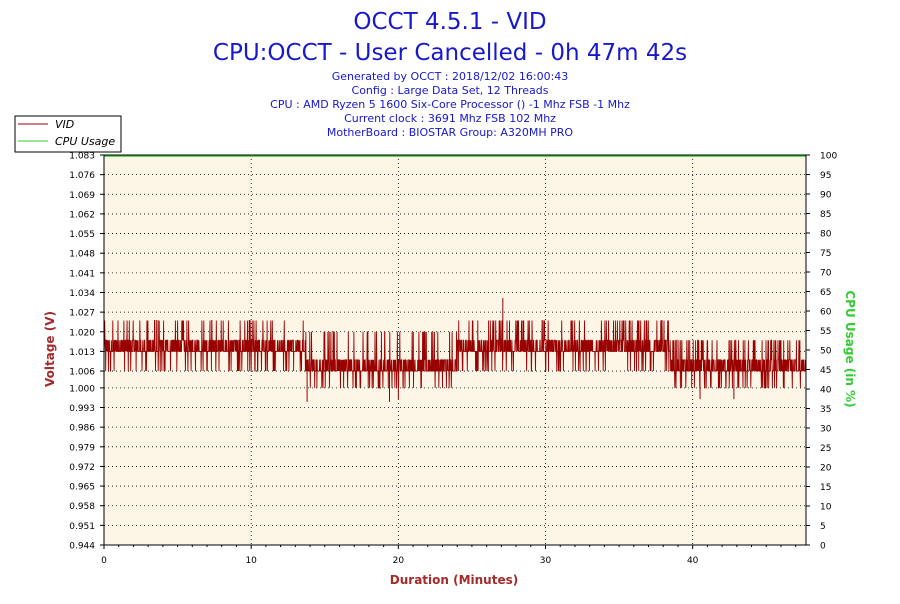 This screenshot has width=900, height=604. I want to click on y2-tick-label: 95, so click(825, 176).